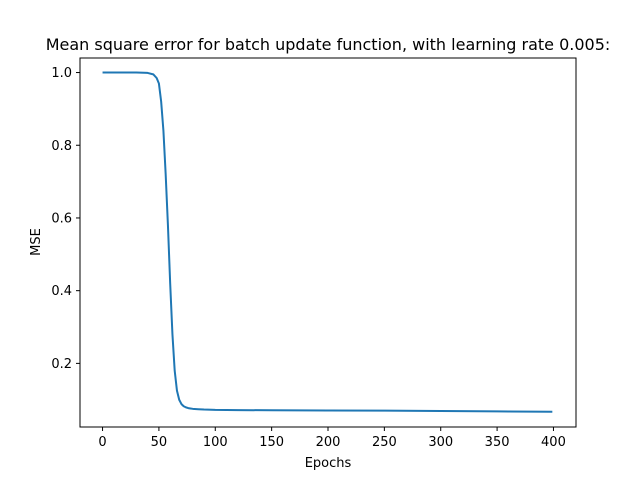 Image resolution: width=640 pixels, height=484 pixels. I want to click on x-tick-label: 50, so click(159, 442).